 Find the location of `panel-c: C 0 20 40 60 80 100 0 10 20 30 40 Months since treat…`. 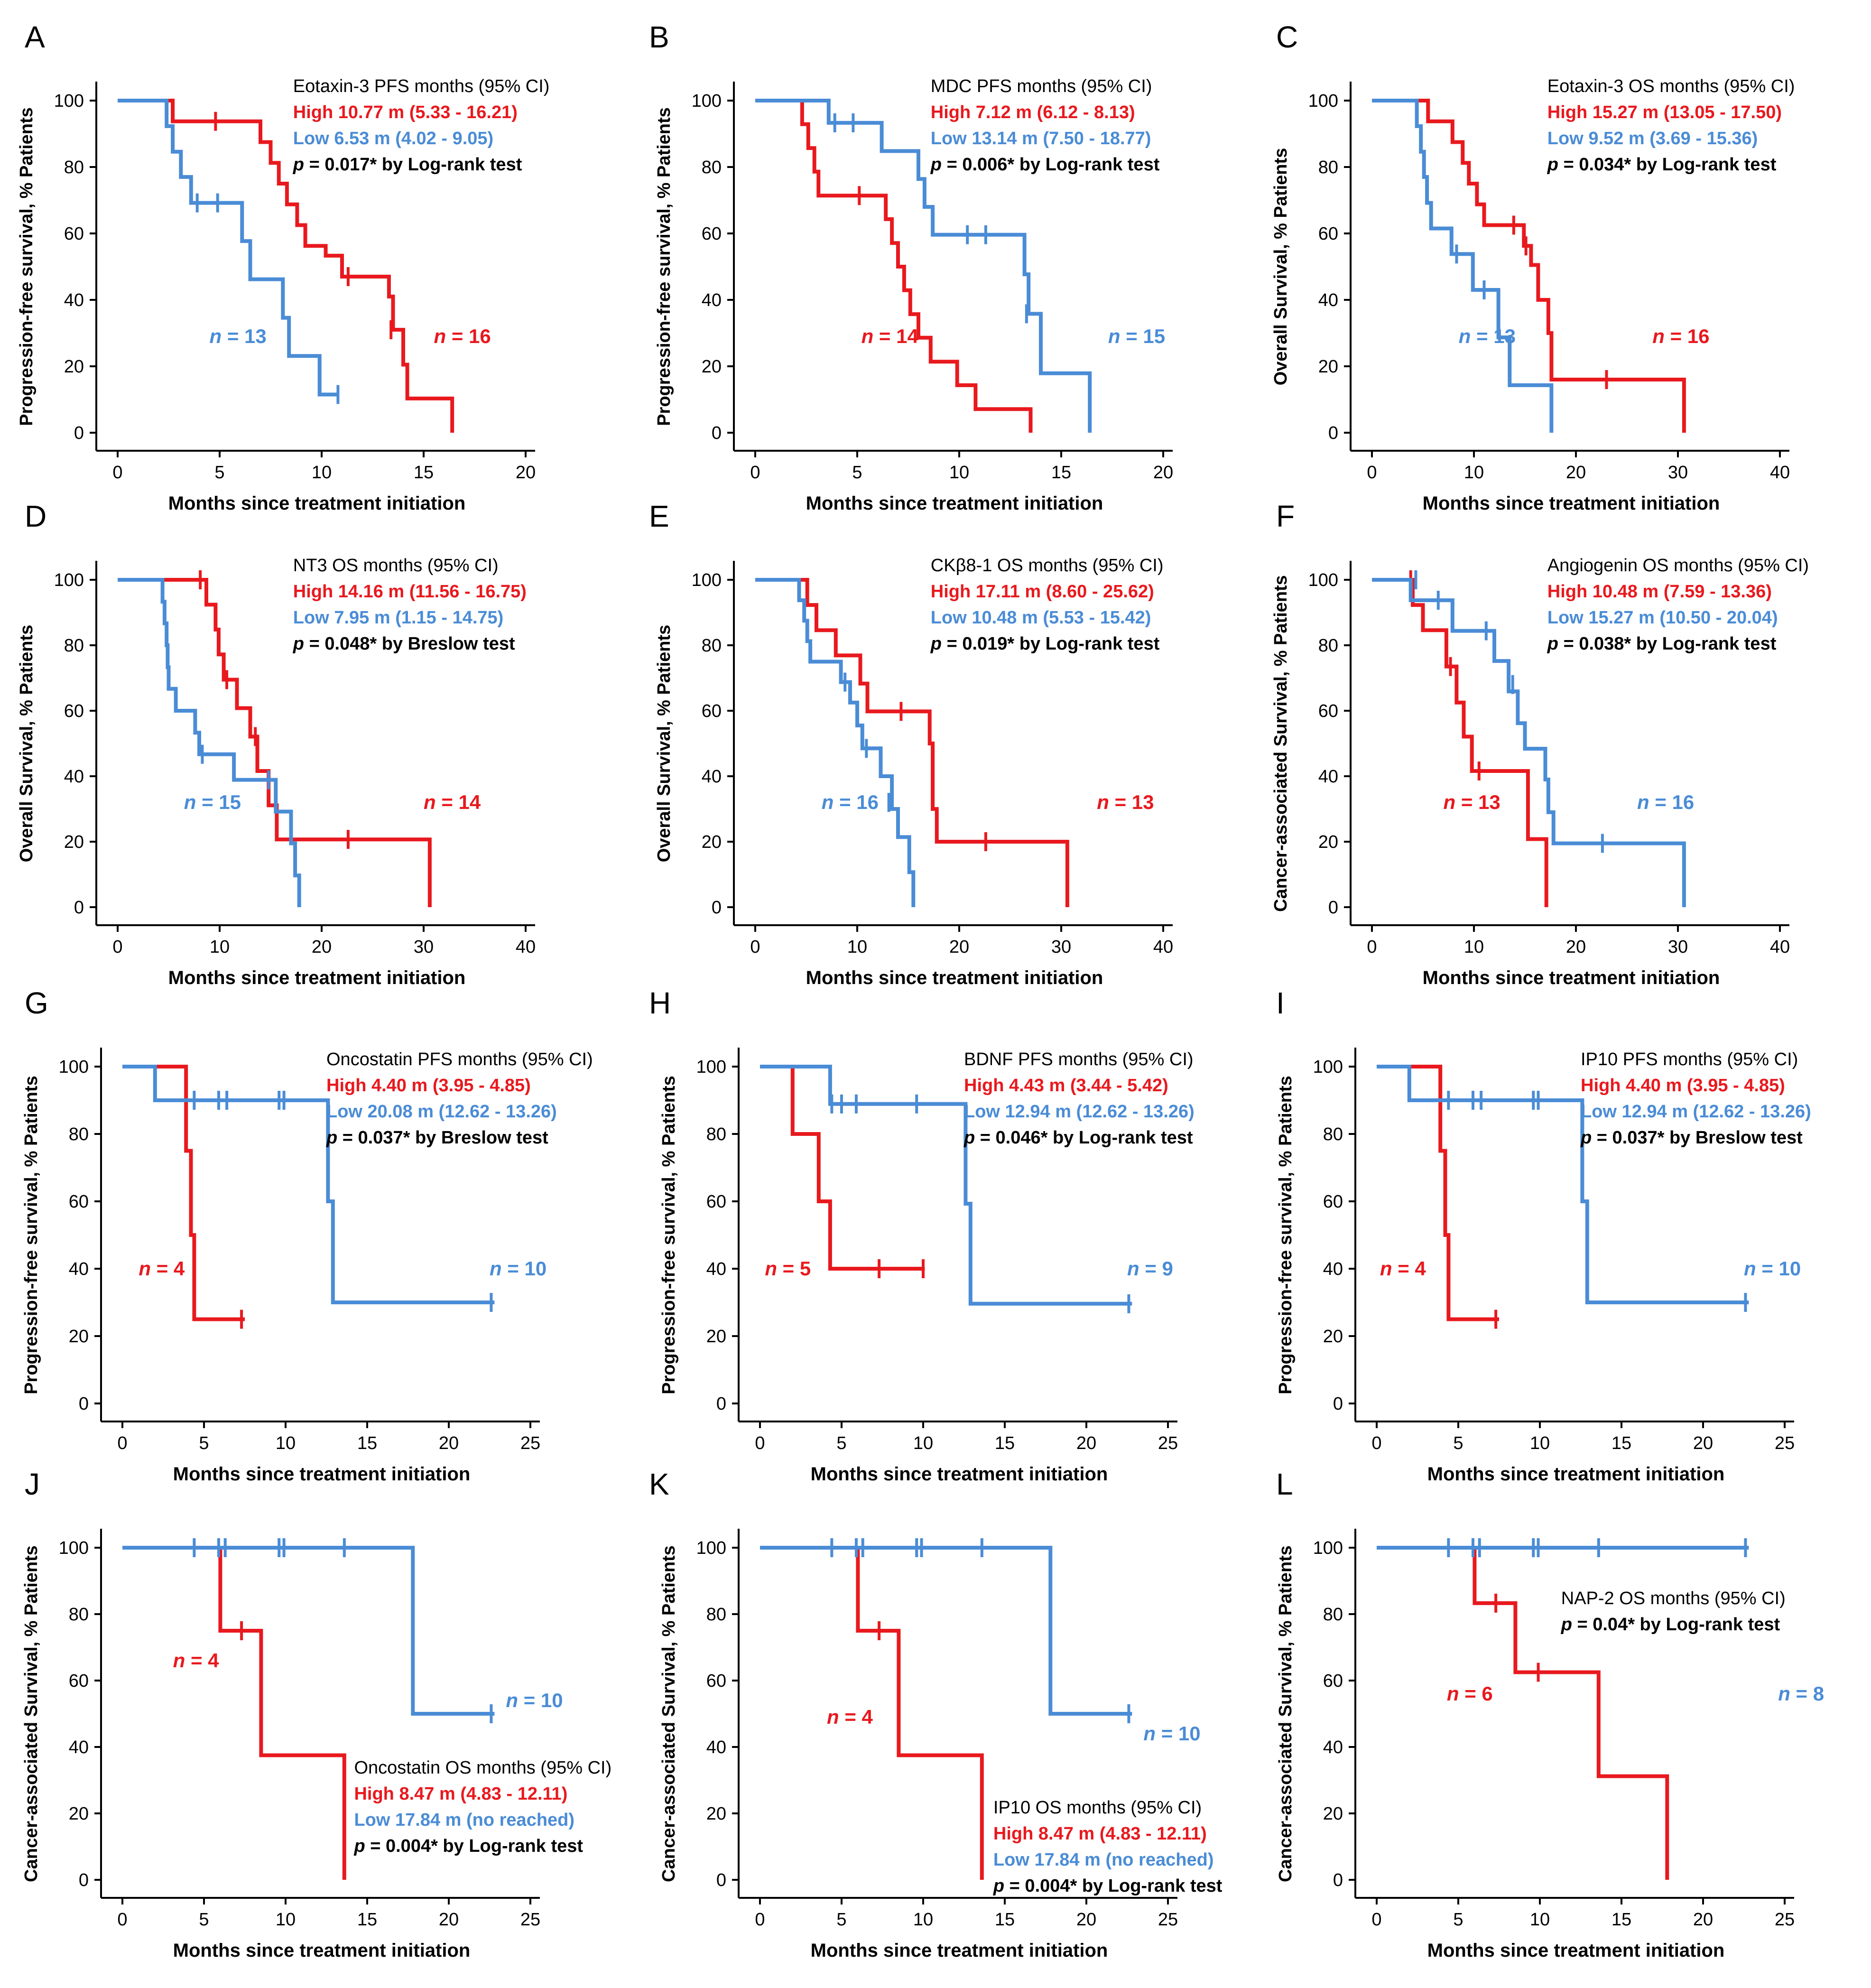

panel-c: C 0 20 40 60 80 100 0 10 20 30 40 Months since treat… is located at coordinates (1533, 267).